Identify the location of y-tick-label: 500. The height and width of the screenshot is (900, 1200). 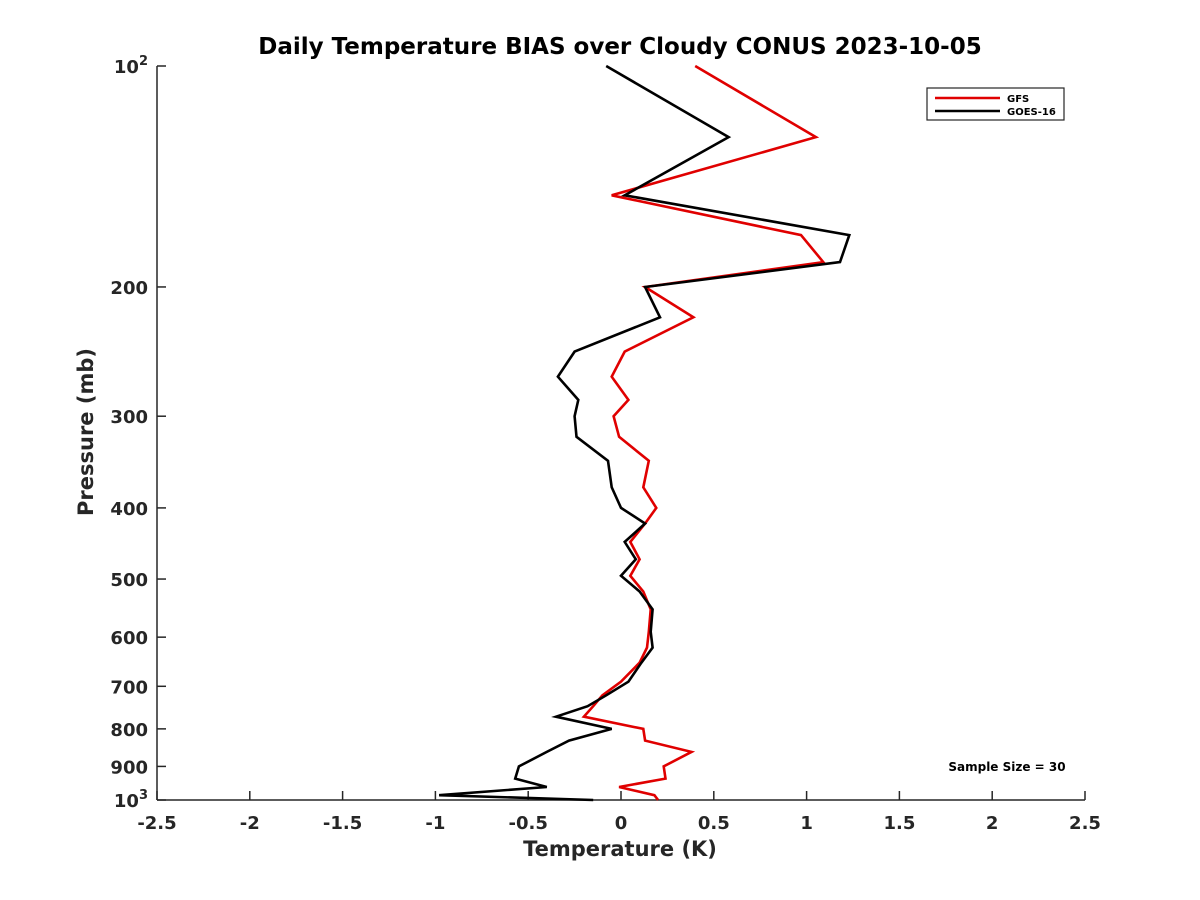
(129, 580).